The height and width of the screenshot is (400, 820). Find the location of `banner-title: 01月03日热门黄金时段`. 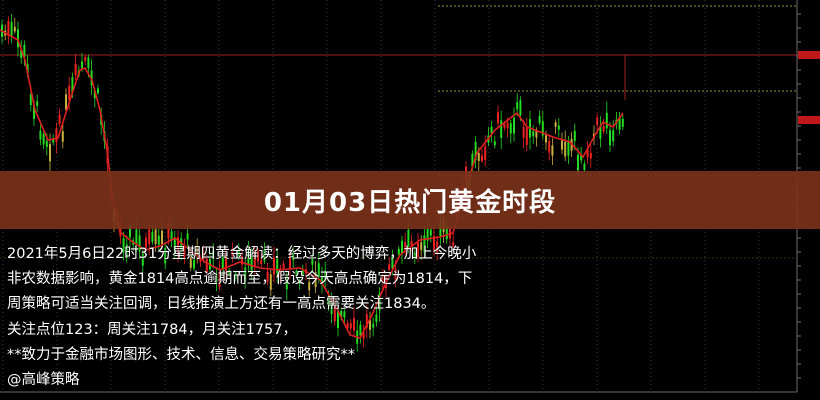

banner-title: 01月03日热门黄金时段 is located at coordinates (410, 202).